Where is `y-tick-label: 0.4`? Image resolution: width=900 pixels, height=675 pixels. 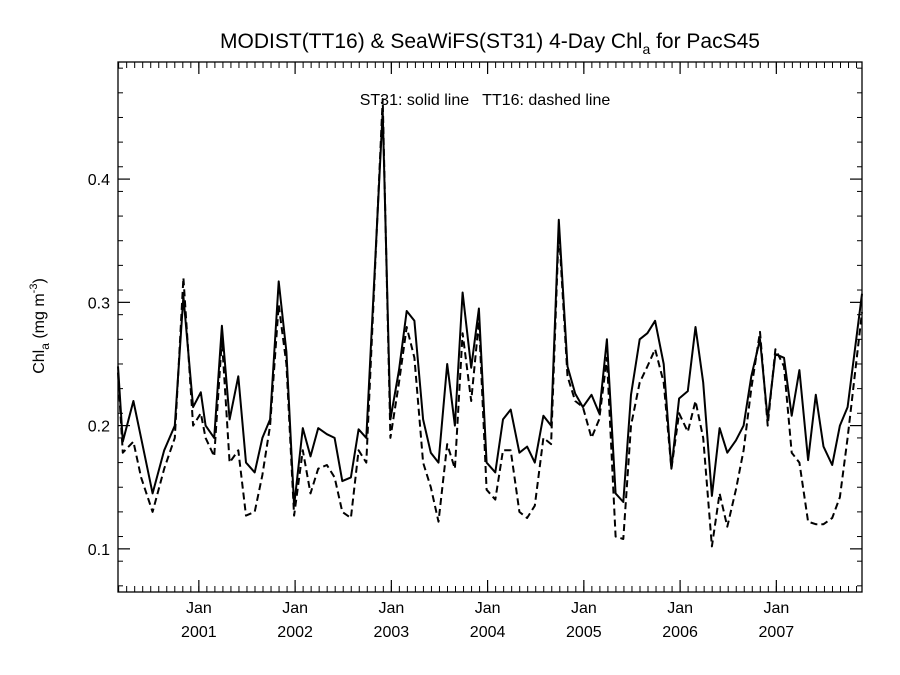 y-tick-label: 0.4 is located at coordinates (99, 180).